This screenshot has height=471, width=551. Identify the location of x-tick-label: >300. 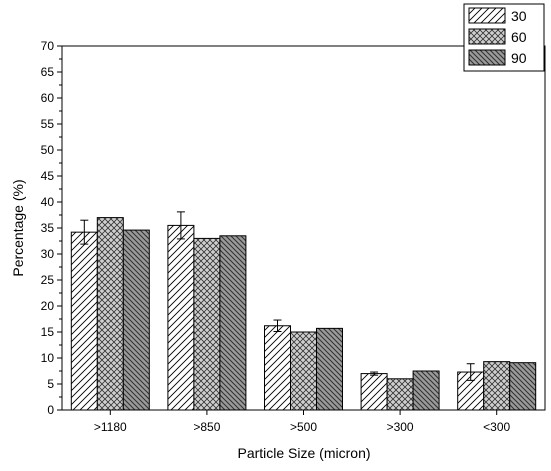
(400, 427).